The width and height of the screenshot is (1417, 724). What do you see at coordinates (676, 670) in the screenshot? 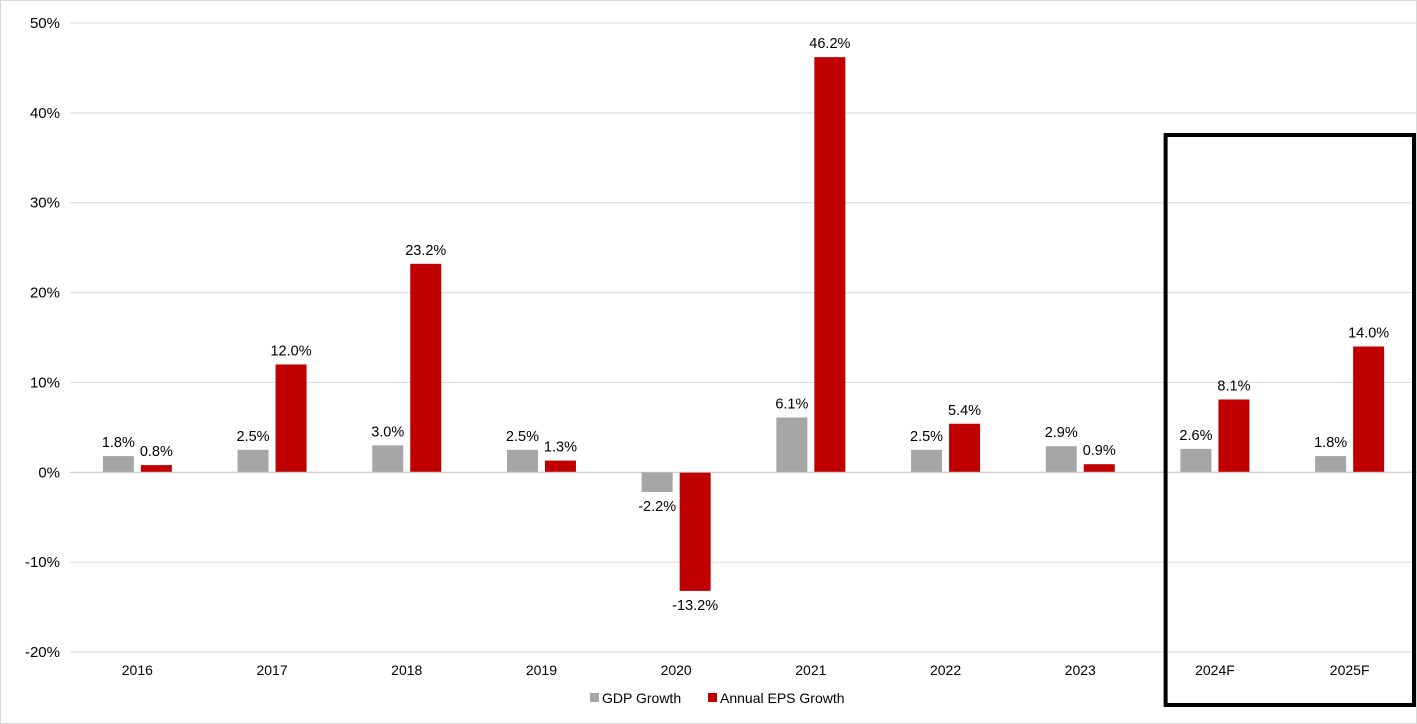
I see `x-tick-label: 2020` at bounding box center [676, 670].